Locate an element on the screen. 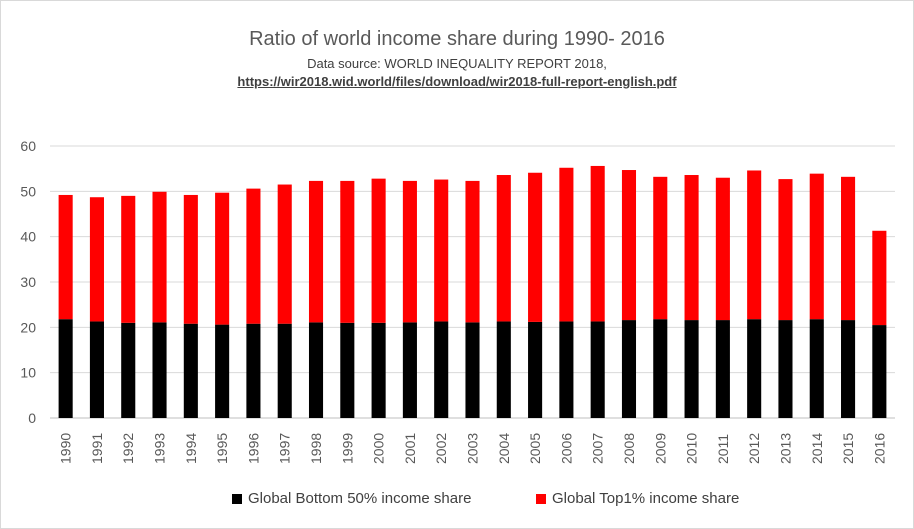  y-tick-label: 60 is located at coordinates (28, 146).